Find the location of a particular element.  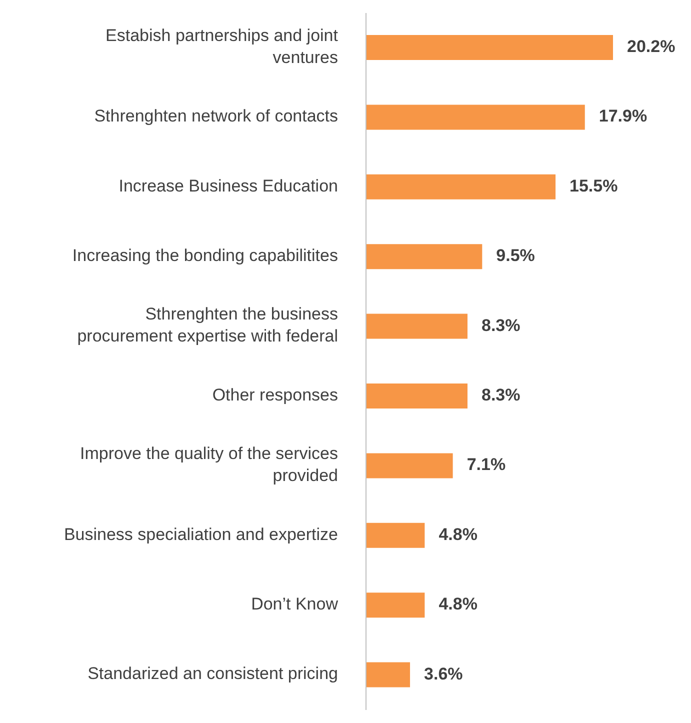

data-label: 9.5% is located at coordinates (515, 256).